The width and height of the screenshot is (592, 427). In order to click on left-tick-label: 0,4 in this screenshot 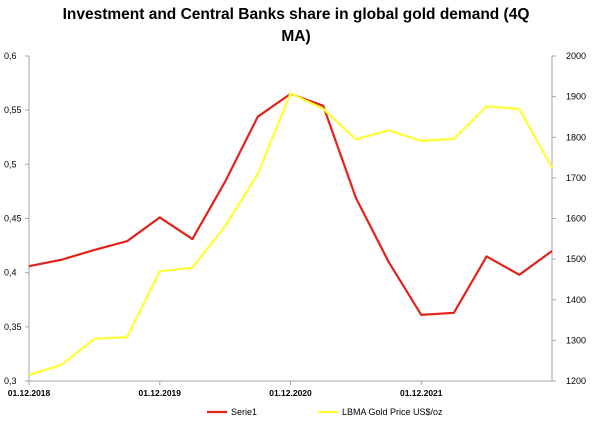, I will do `click(10, 273)`.